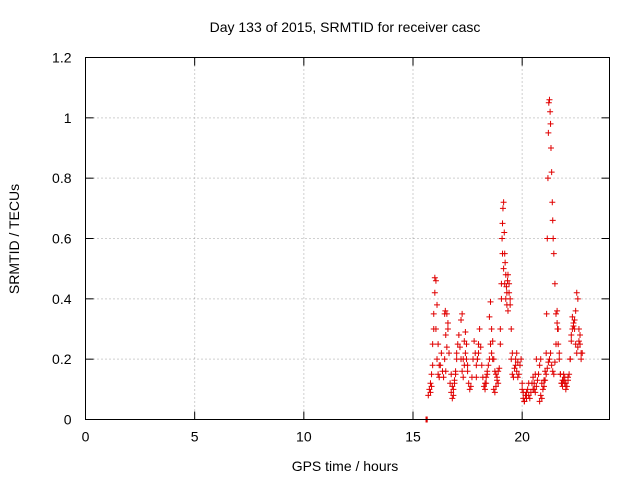  I want to click on y-tick-label: 0.2, so click(62, 359).